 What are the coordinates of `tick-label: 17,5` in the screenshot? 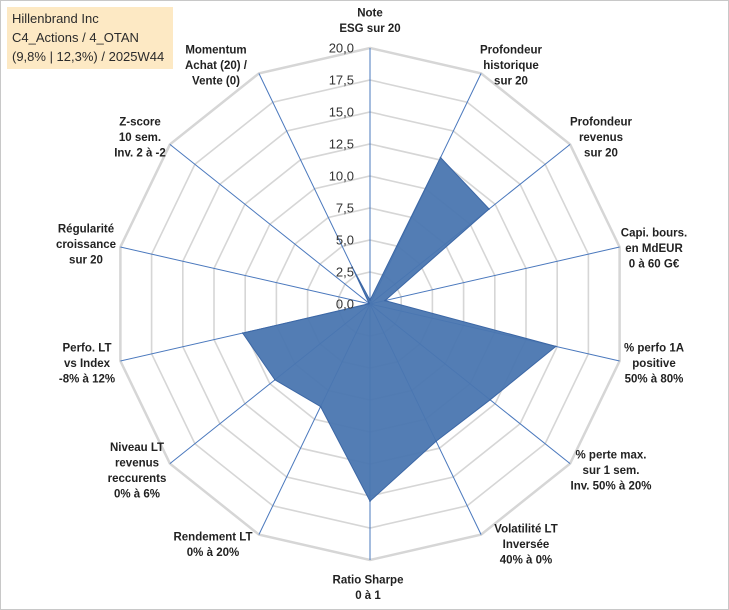 It's located at (341, 80).